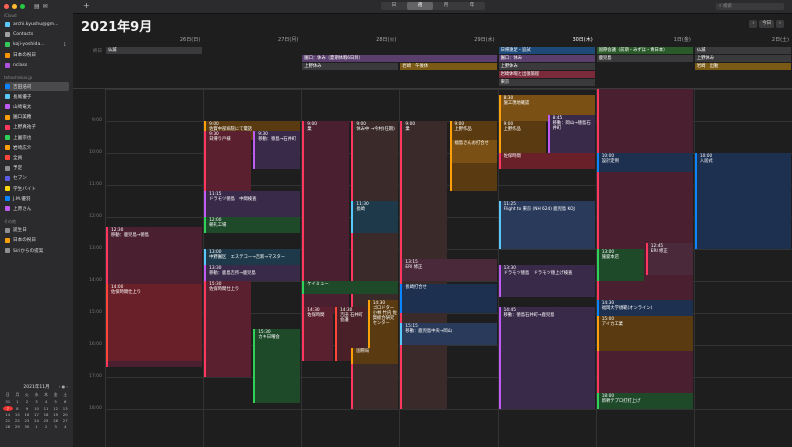  I want to click on mini-day: 19, so click(56, 414).